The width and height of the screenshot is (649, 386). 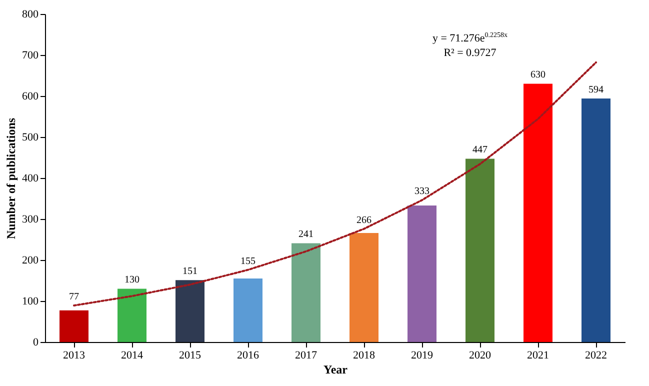 I want to click on y-tick-label: 700, so click(x=30, y=56).